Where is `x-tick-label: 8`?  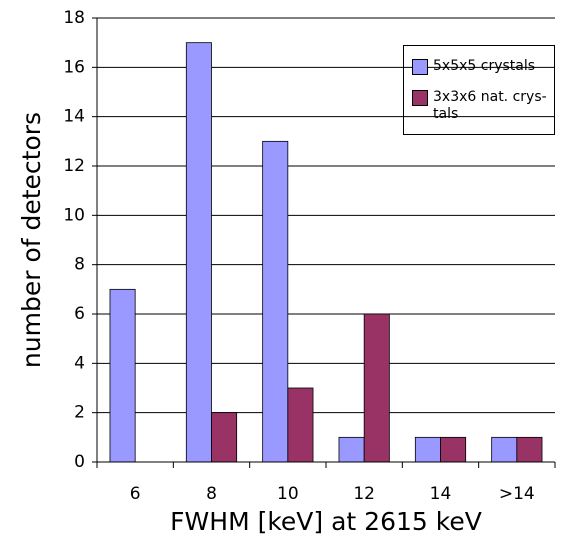
x-tick-label: 8 is located at coordinates (211, 494).